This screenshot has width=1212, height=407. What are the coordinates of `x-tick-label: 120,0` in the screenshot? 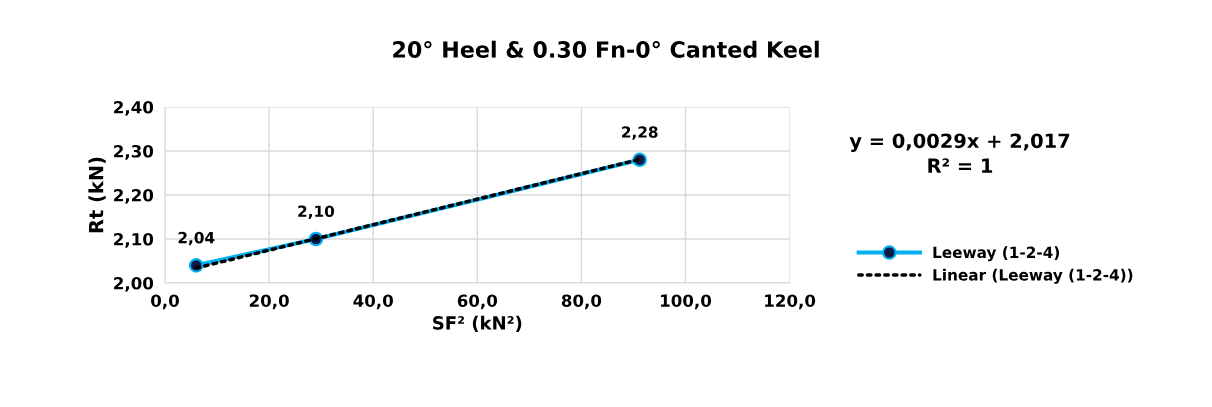 It's located at (790, 302).